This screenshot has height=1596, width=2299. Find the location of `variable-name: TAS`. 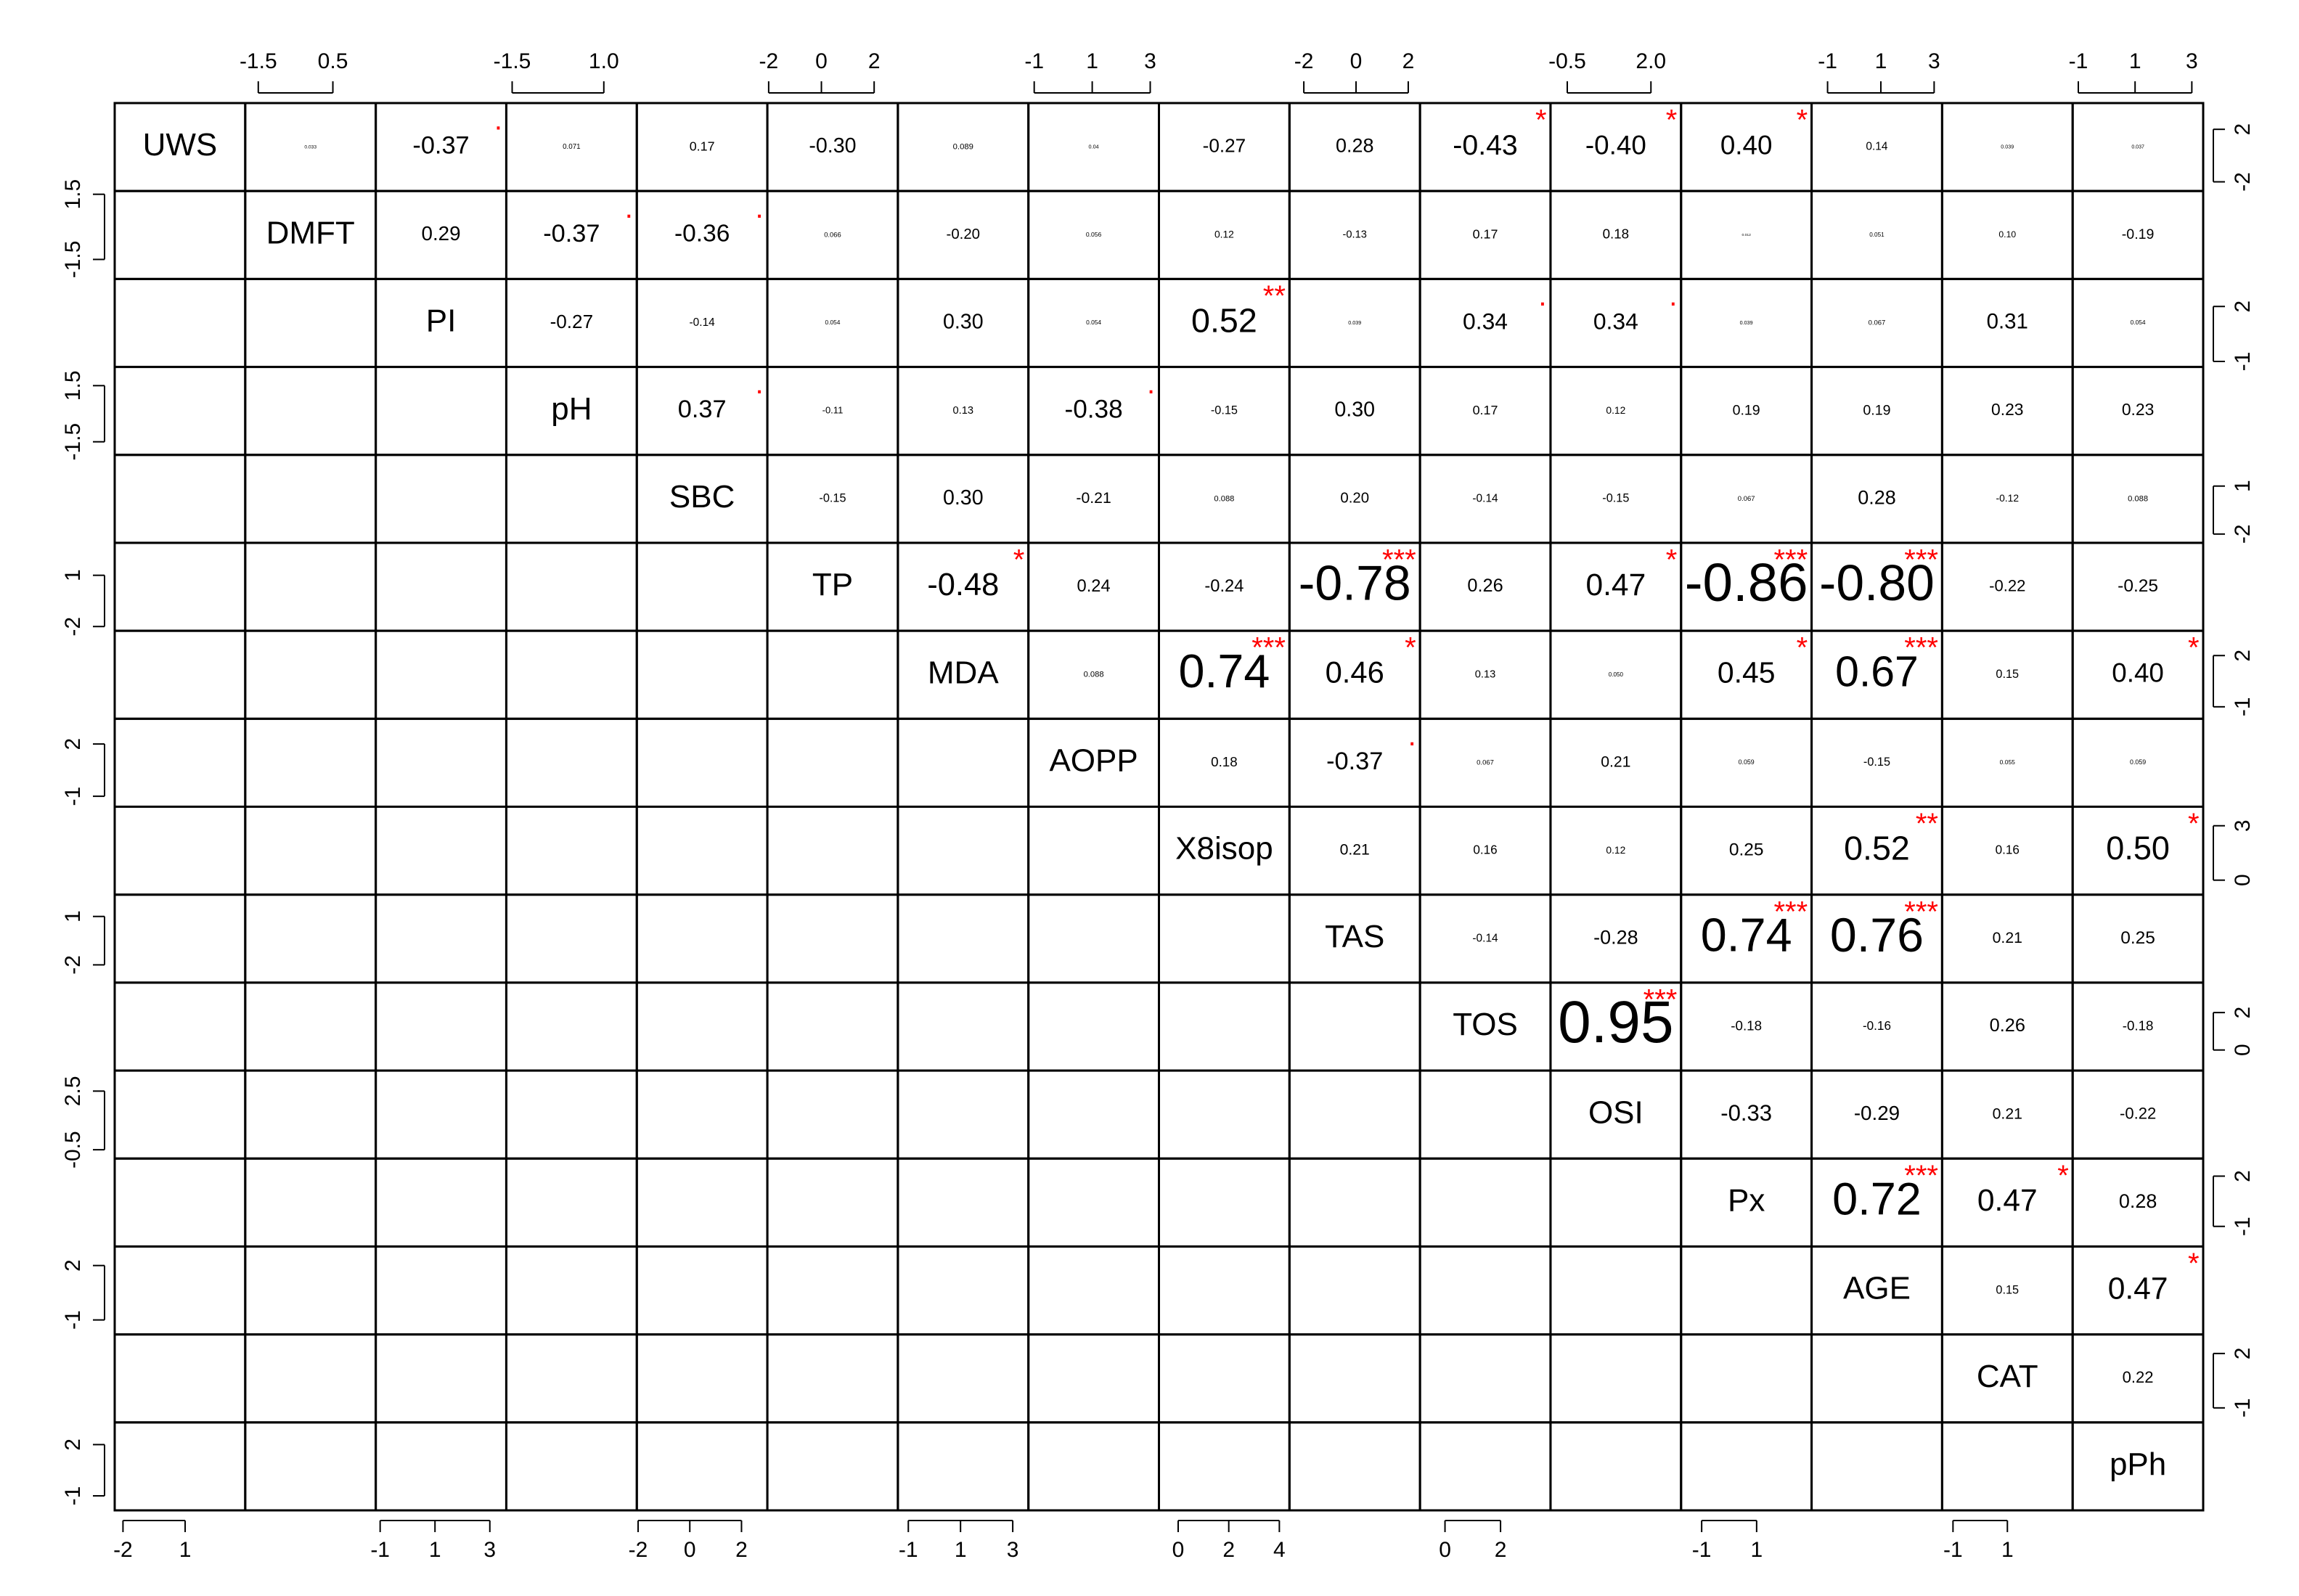

variable-name: TAS is located at coordinates (1354, 936).